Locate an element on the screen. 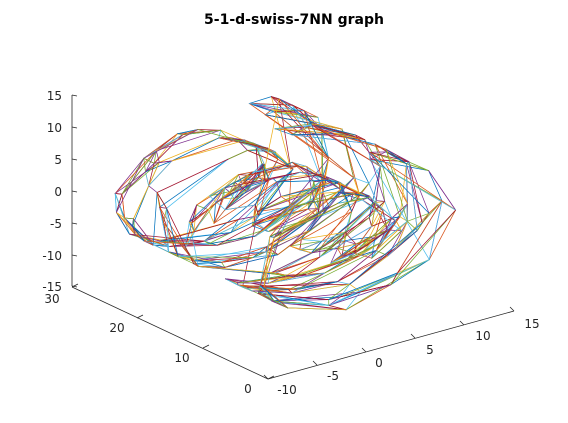  x-tick-label: -5 is located at coordinates (333, 376).